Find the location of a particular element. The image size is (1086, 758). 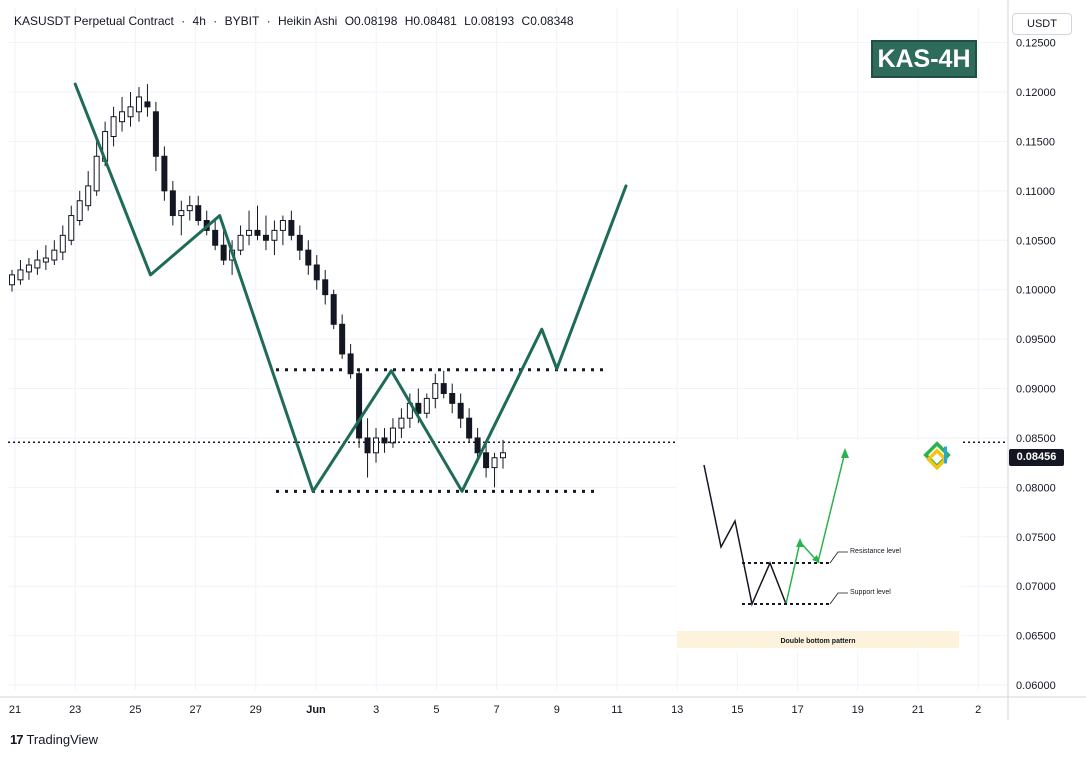

chart-style-label: Heikin Ashi is located at coordinates (307, 21).